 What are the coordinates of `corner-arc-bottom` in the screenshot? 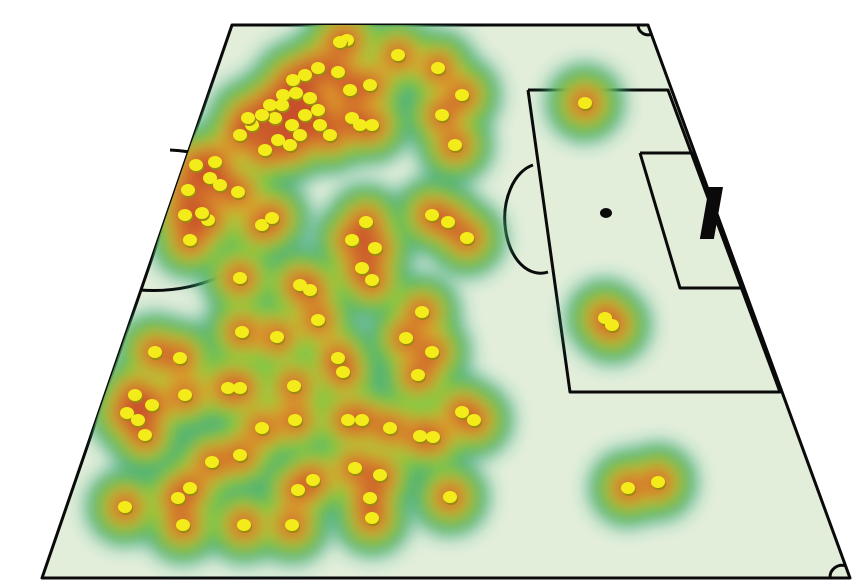 It's located at (837, 571).